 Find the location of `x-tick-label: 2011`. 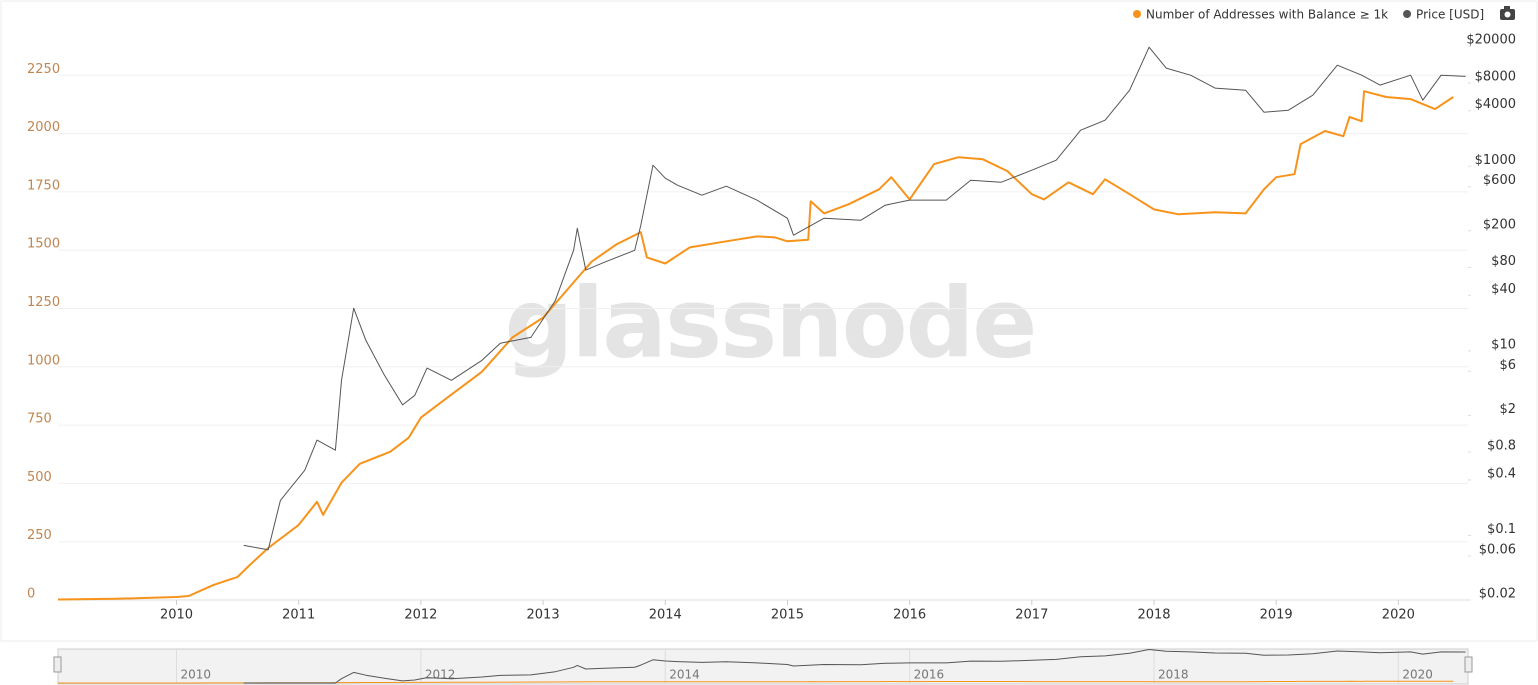

x-tick-label: 2011 is located at coordinates (298, 615).